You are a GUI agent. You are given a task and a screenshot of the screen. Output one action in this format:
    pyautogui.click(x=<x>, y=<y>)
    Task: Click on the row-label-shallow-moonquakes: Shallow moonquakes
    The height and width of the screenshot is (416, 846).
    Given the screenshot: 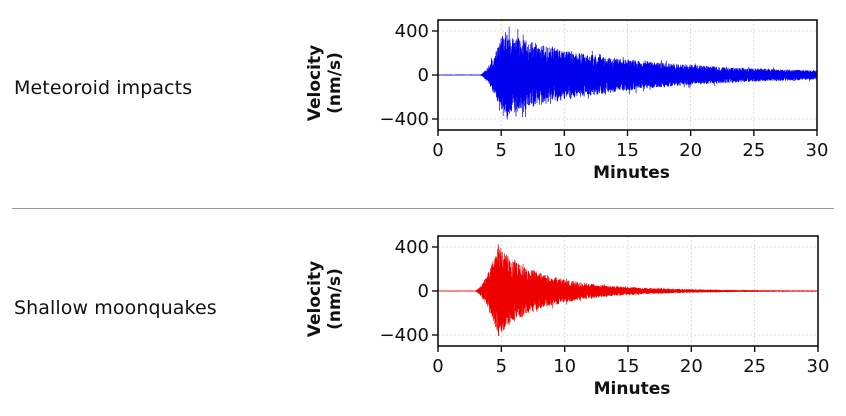 What is the action you would take?
    pyautogui.click(x=115, y=308)
    